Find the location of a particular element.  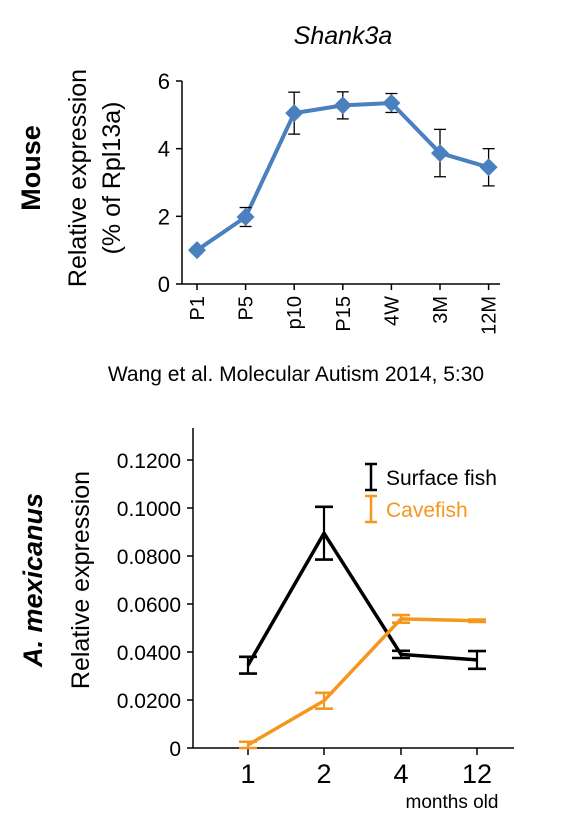

y-tick-label: 0.1000 is located at coordinates (149, 509).